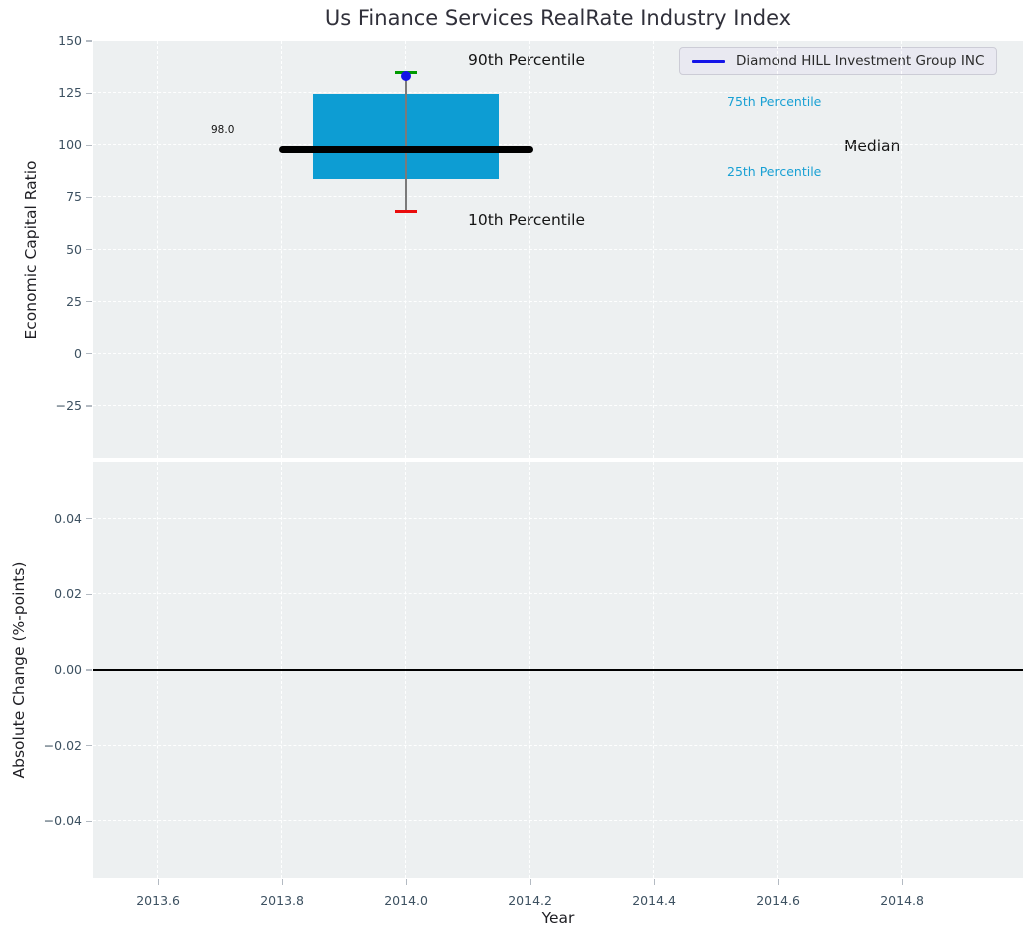 Image resolution: width=1034 pixels, height=942 pixels. What do you see at coordinates (68, 669) in the screenshot?
I see `y-tick-label: 0.00` at bounding box center [68, 669].